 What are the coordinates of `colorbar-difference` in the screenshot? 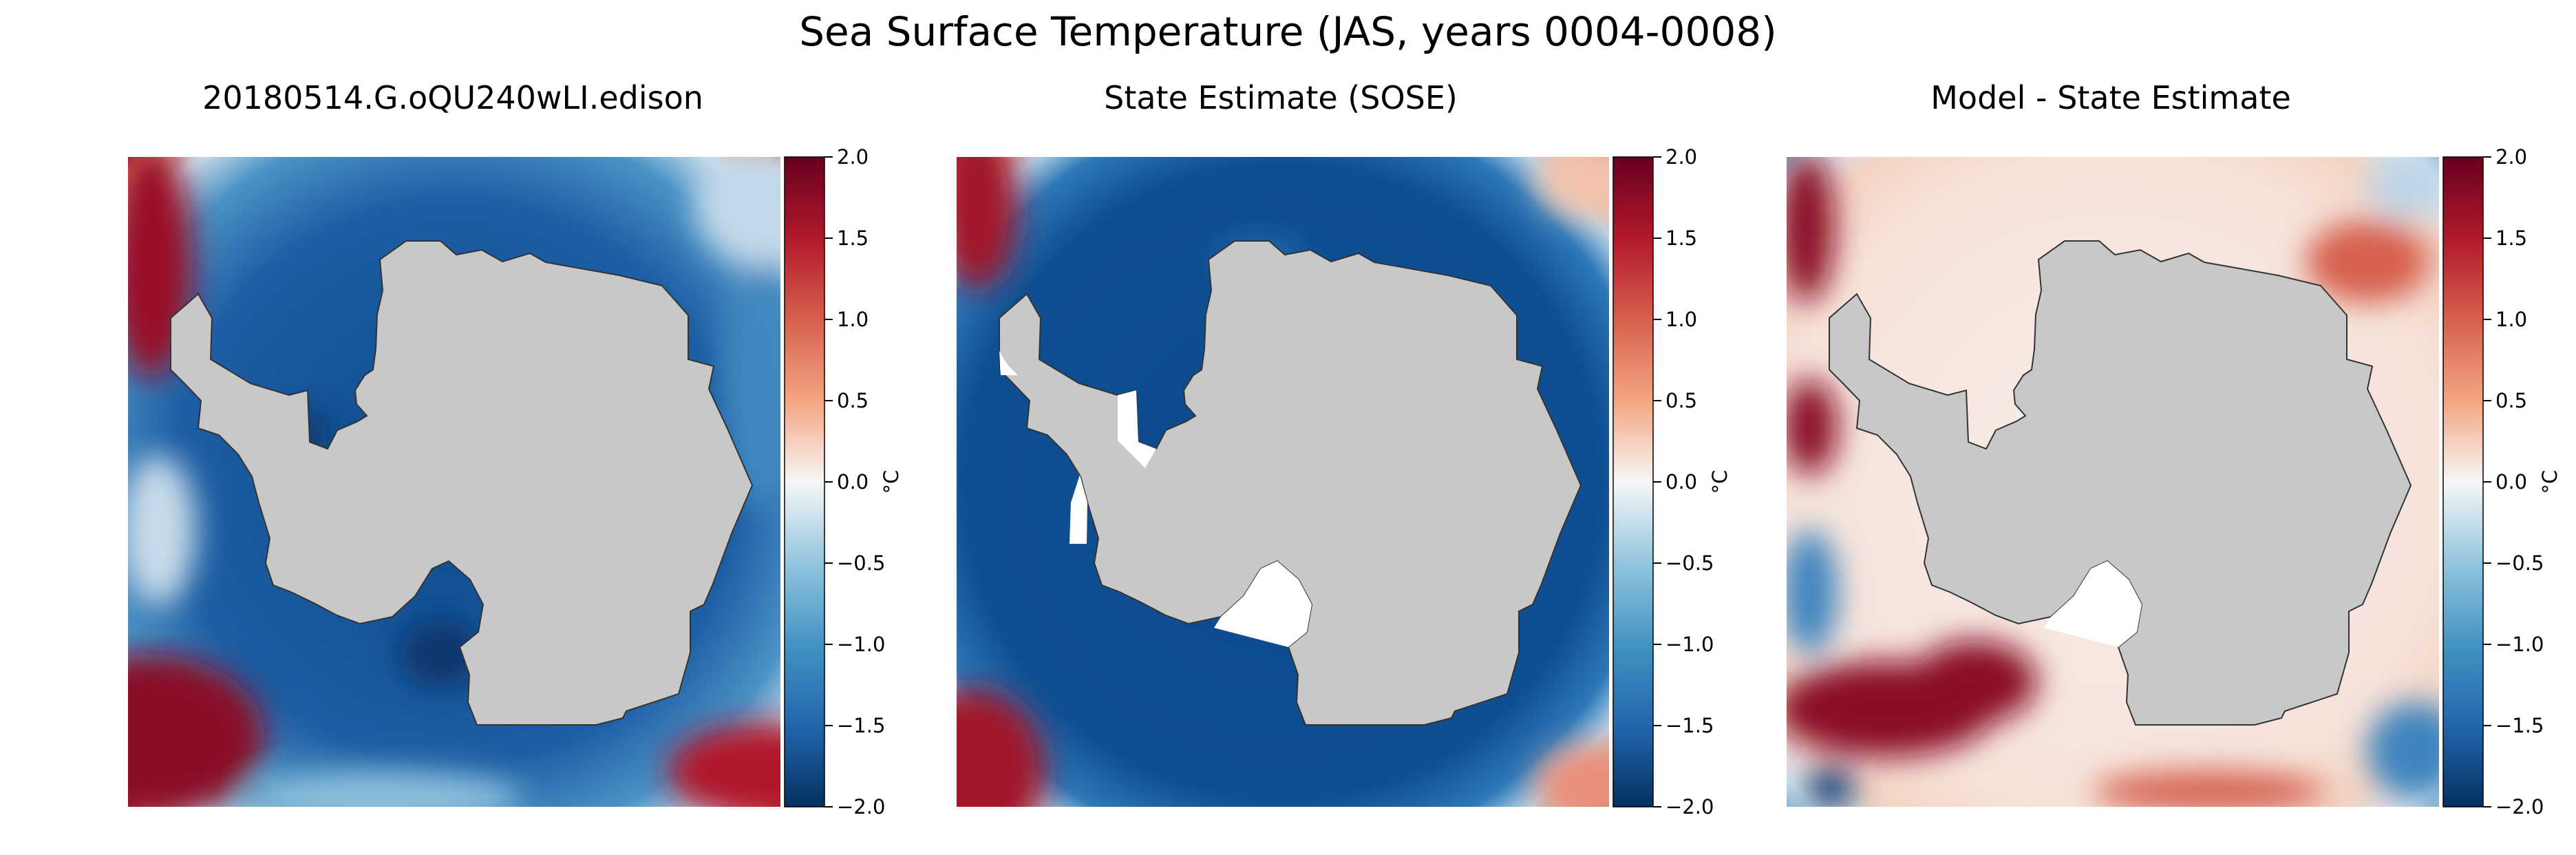 It's located at (2463, 481).